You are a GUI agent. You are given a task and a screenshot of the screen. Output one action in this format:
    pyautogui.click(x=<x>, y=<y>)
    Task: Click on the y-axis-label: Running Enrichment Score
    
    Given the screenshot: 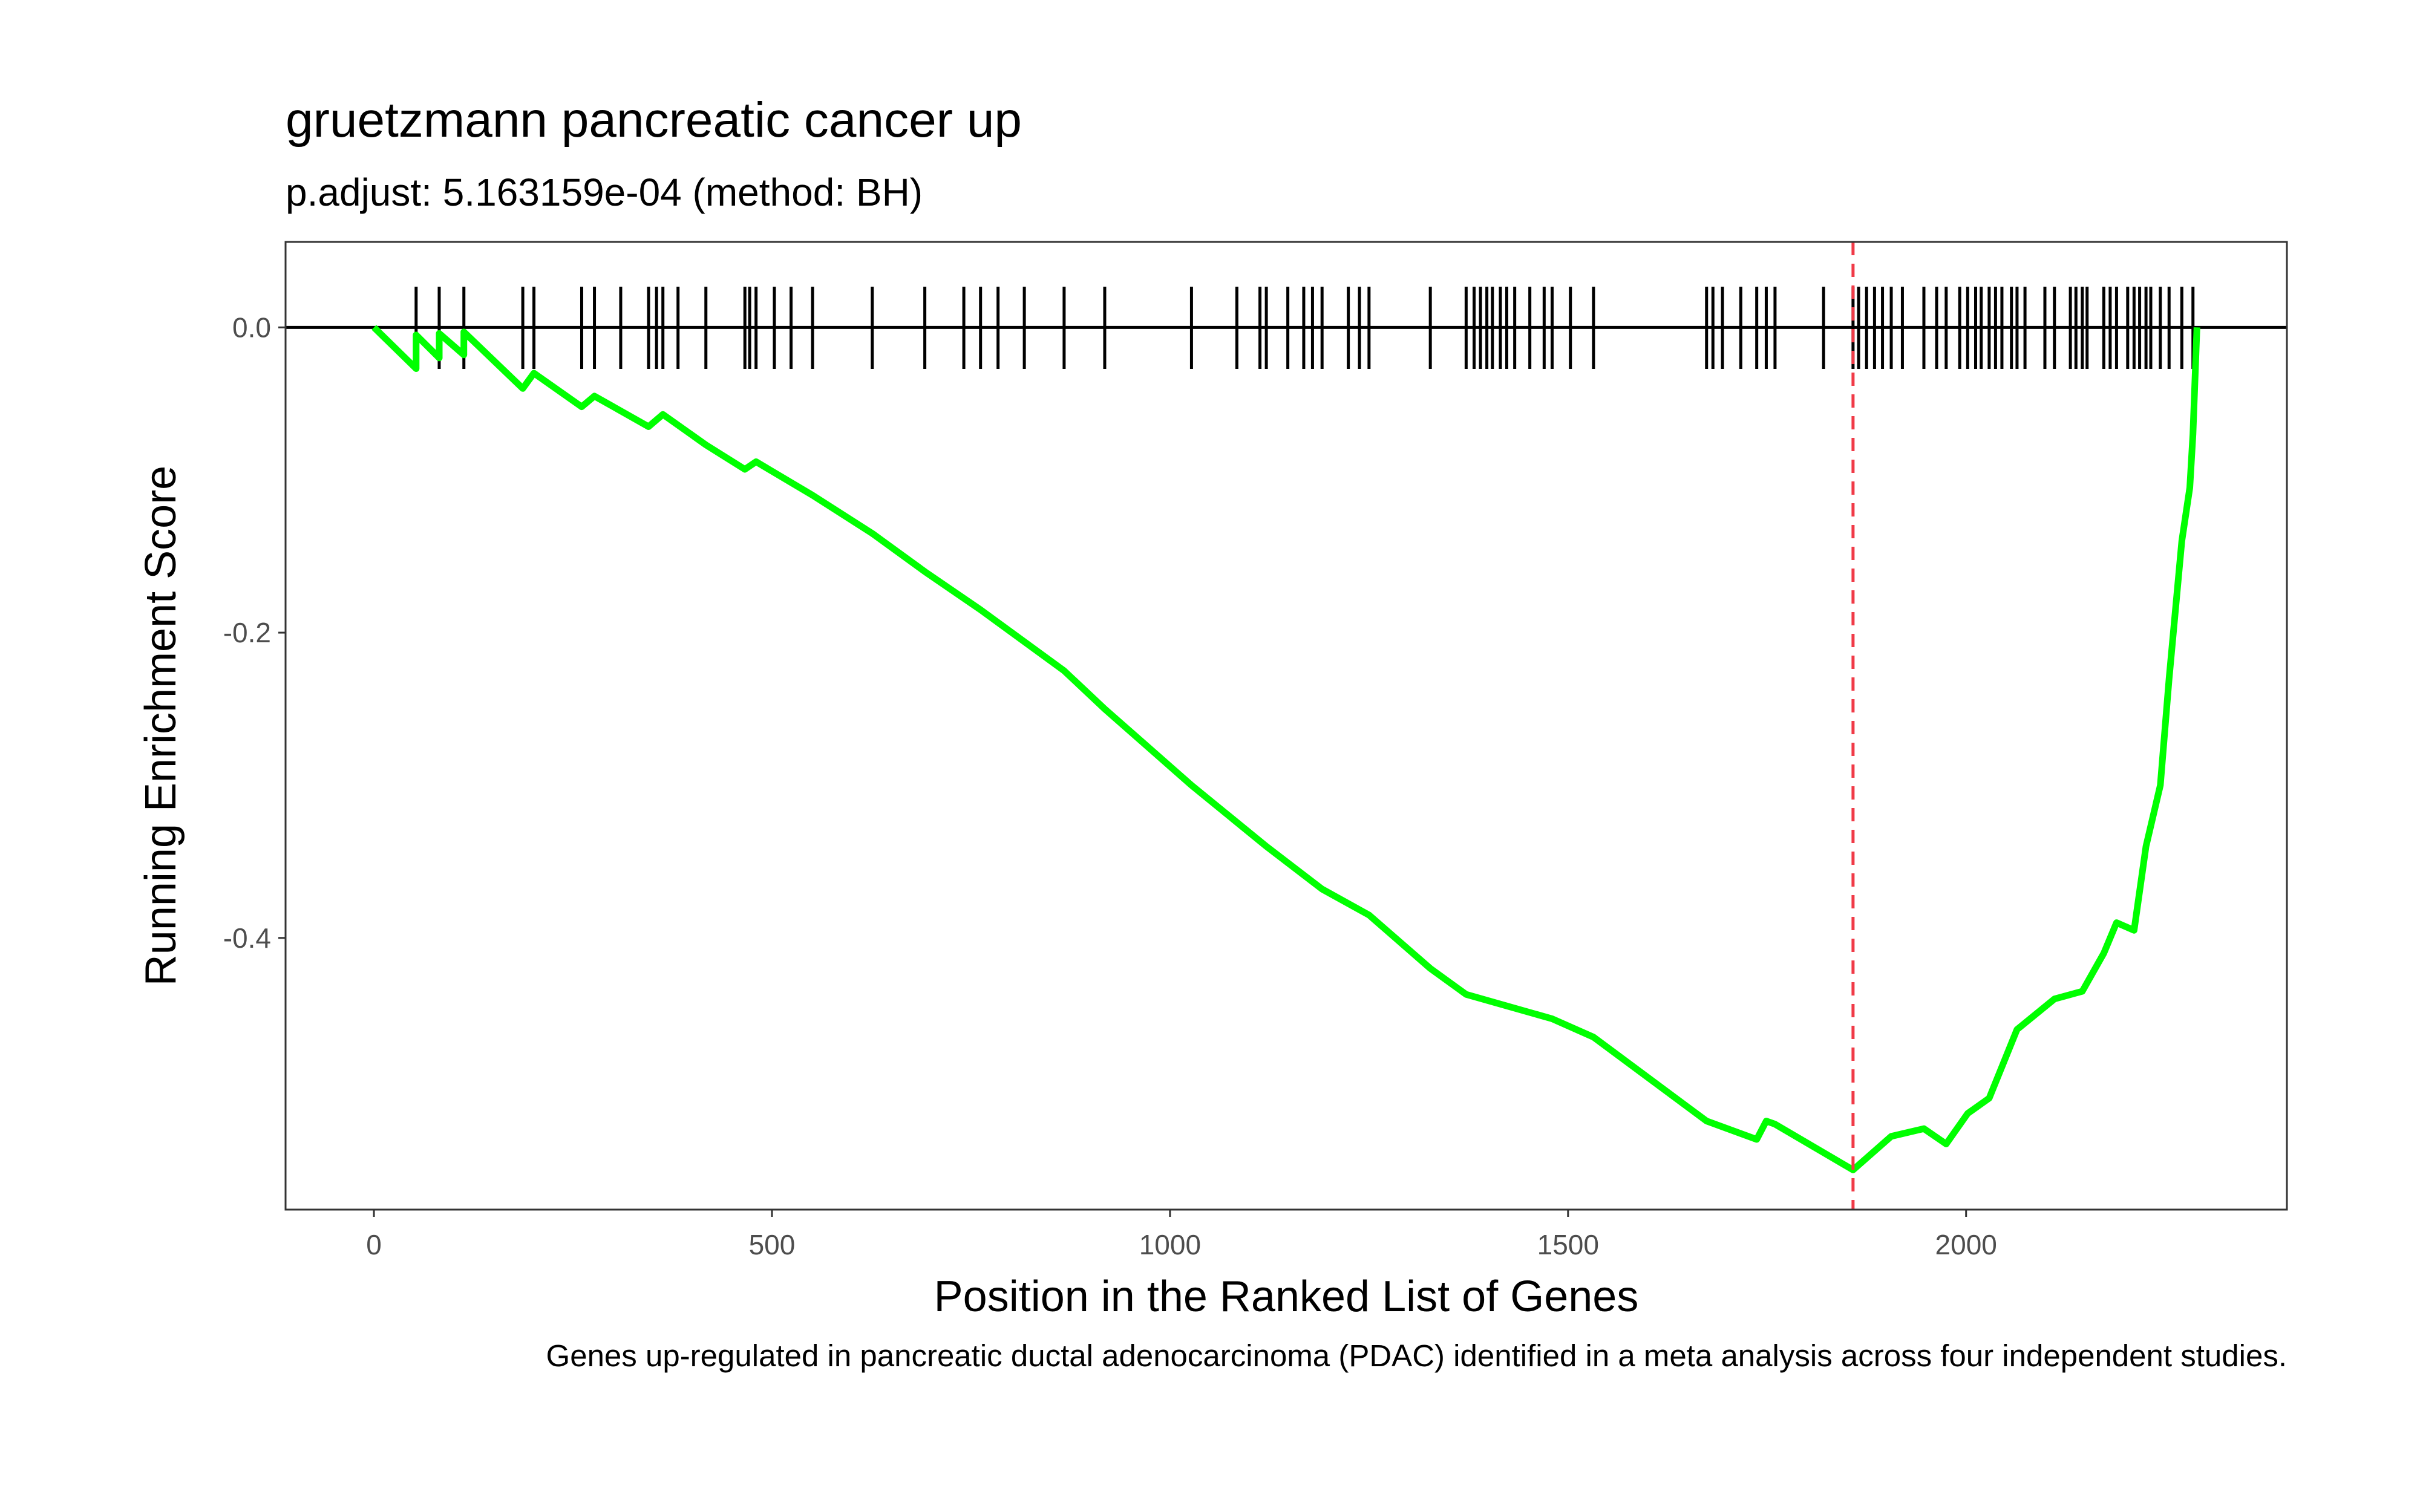 What is the action you would take?
    pyautogui.click(x=161, y=726)
    